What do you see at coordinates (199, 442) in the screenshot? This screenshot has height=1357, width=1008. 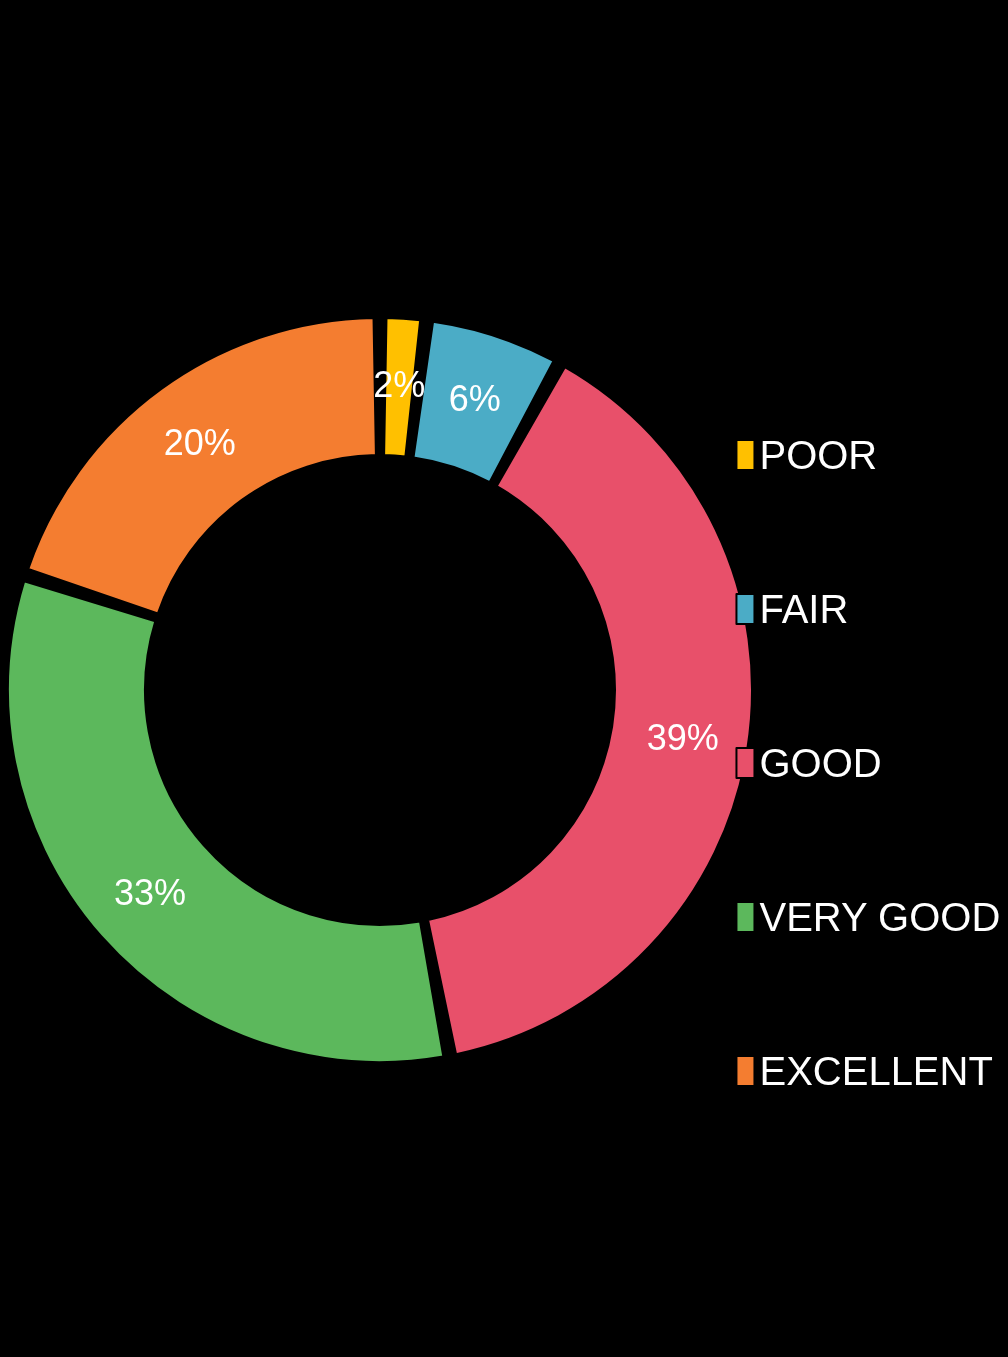 I see `data-label: 20%` at bounding box center [199, 442].